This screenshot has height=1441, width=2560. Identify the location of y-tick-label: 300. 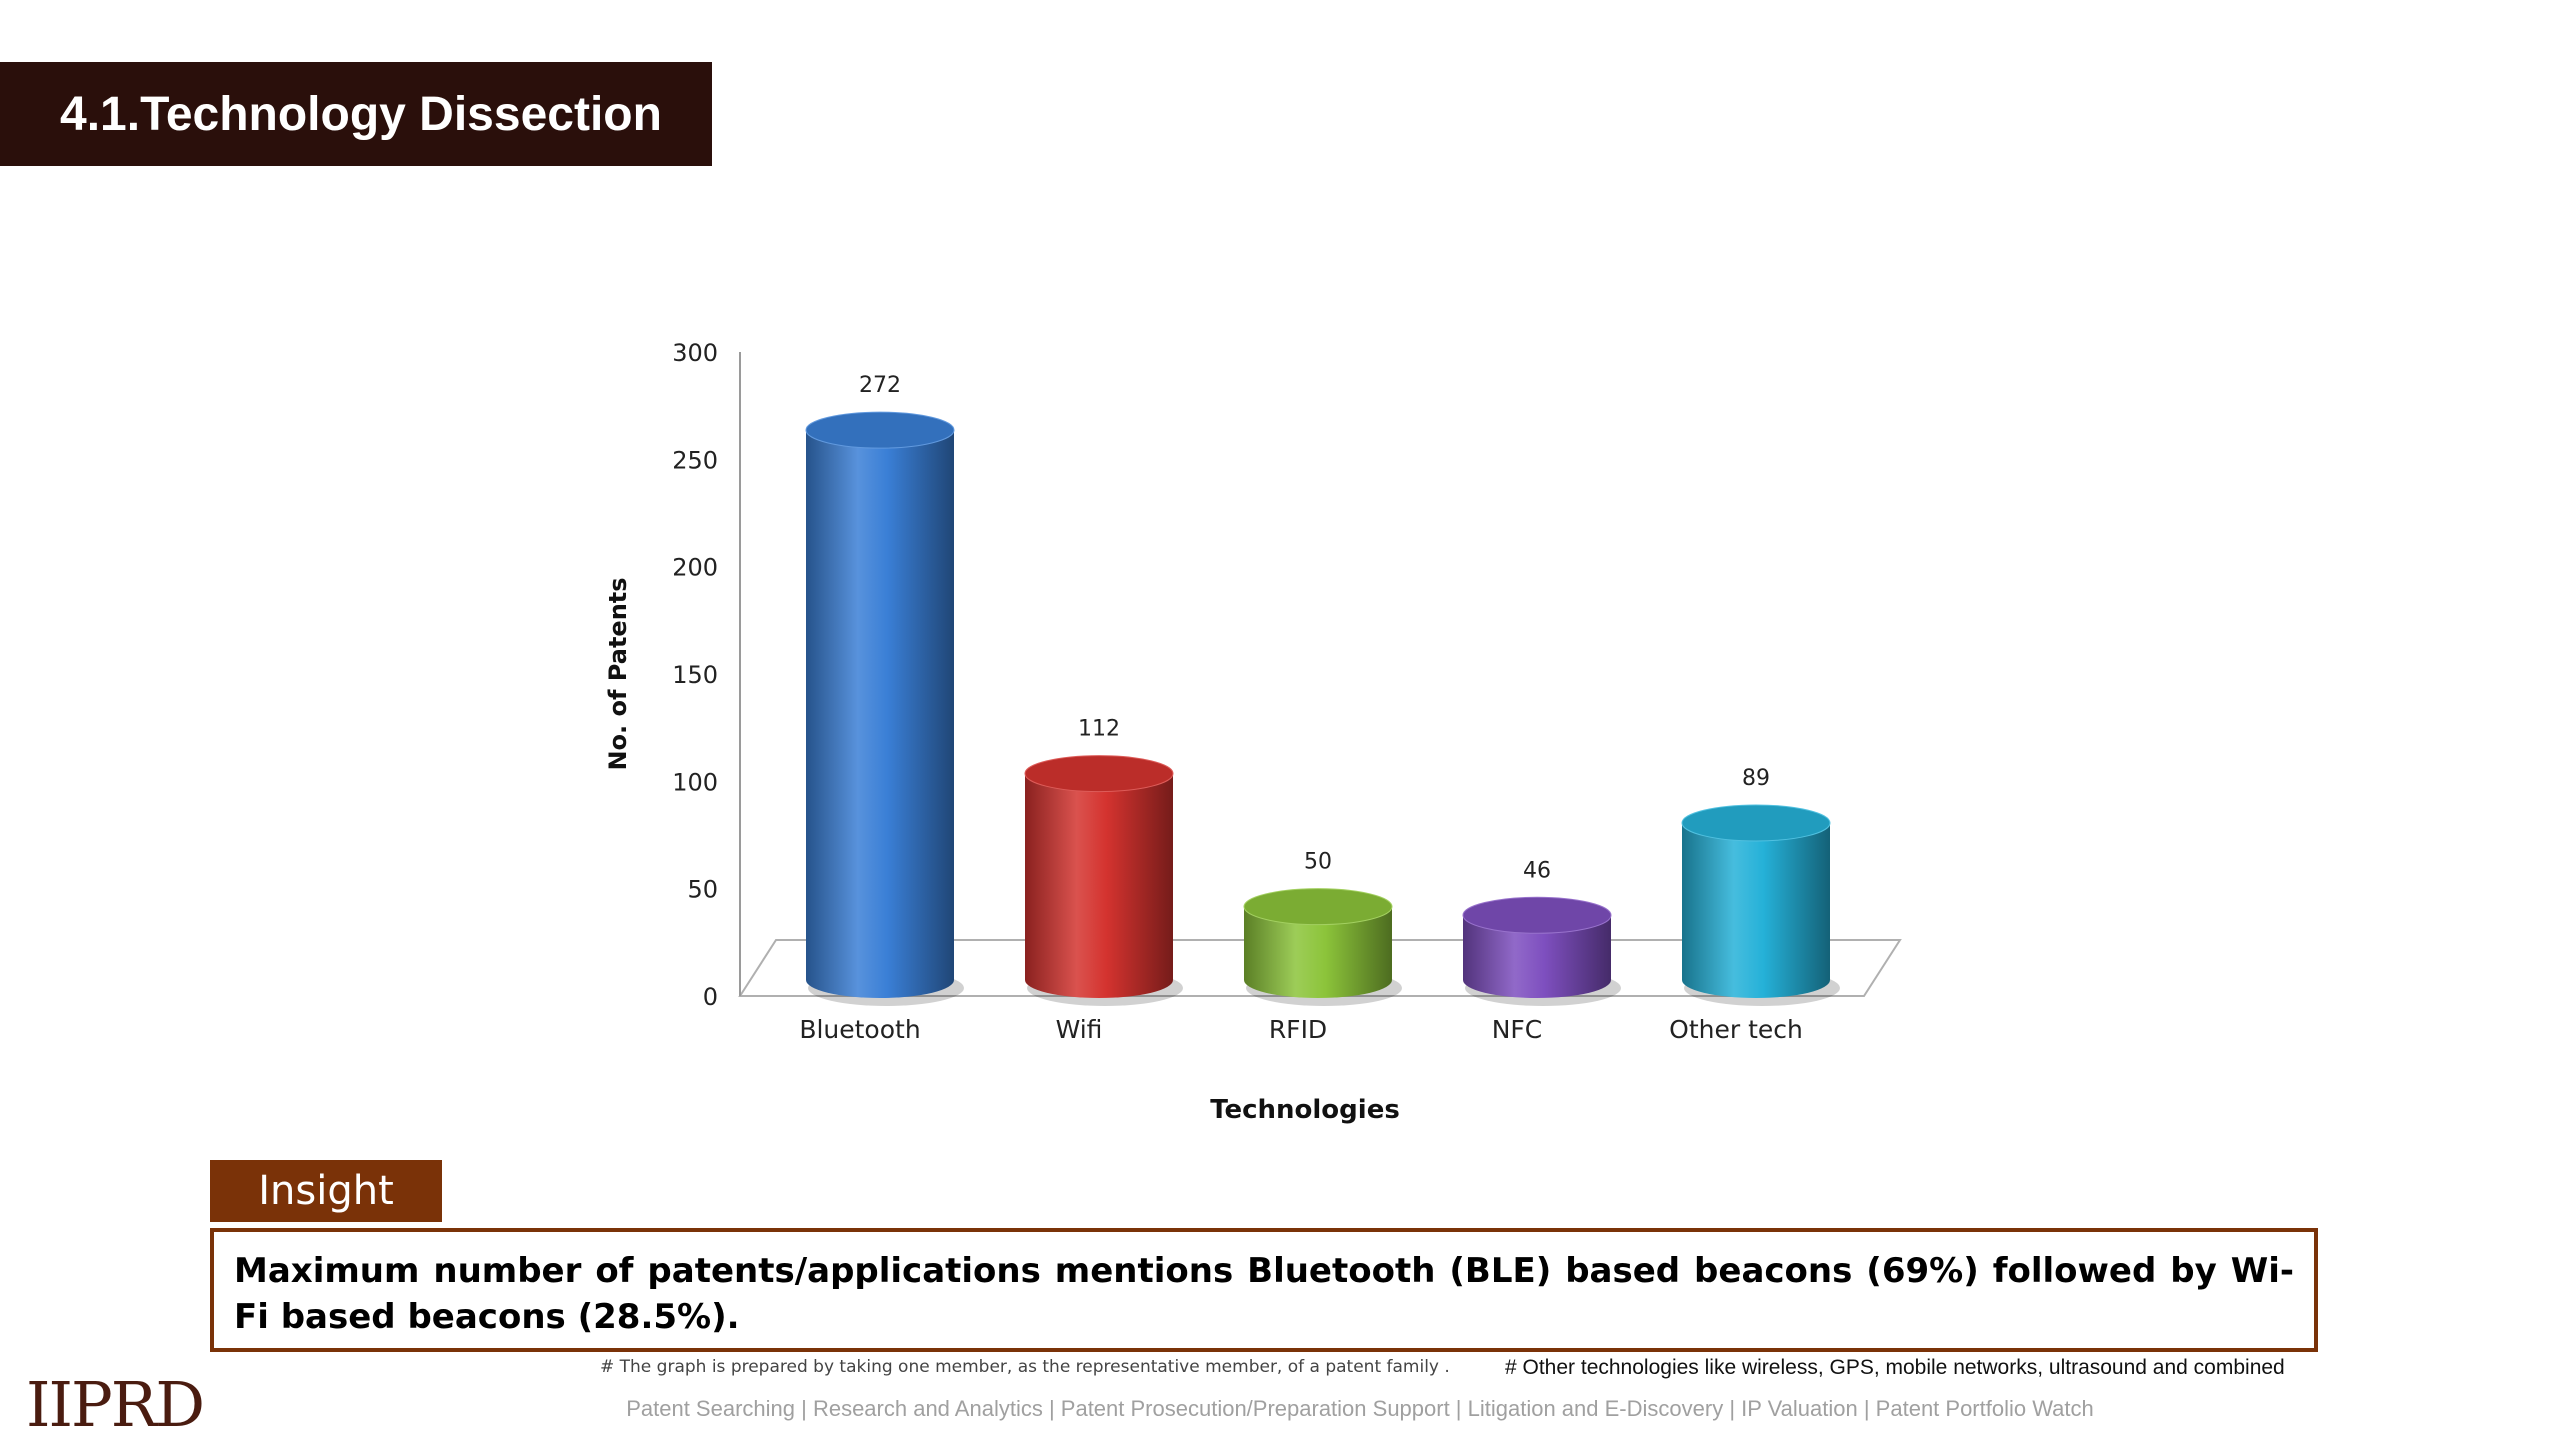
(695, 353).